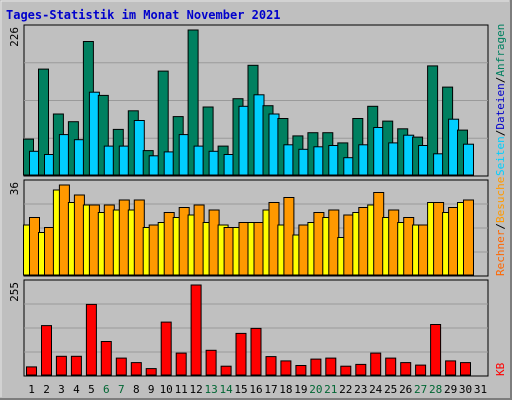  Describe the element at coordinates (61, 389) in the screenshot. I see `x-axis-label-day-3: 3` at that location.